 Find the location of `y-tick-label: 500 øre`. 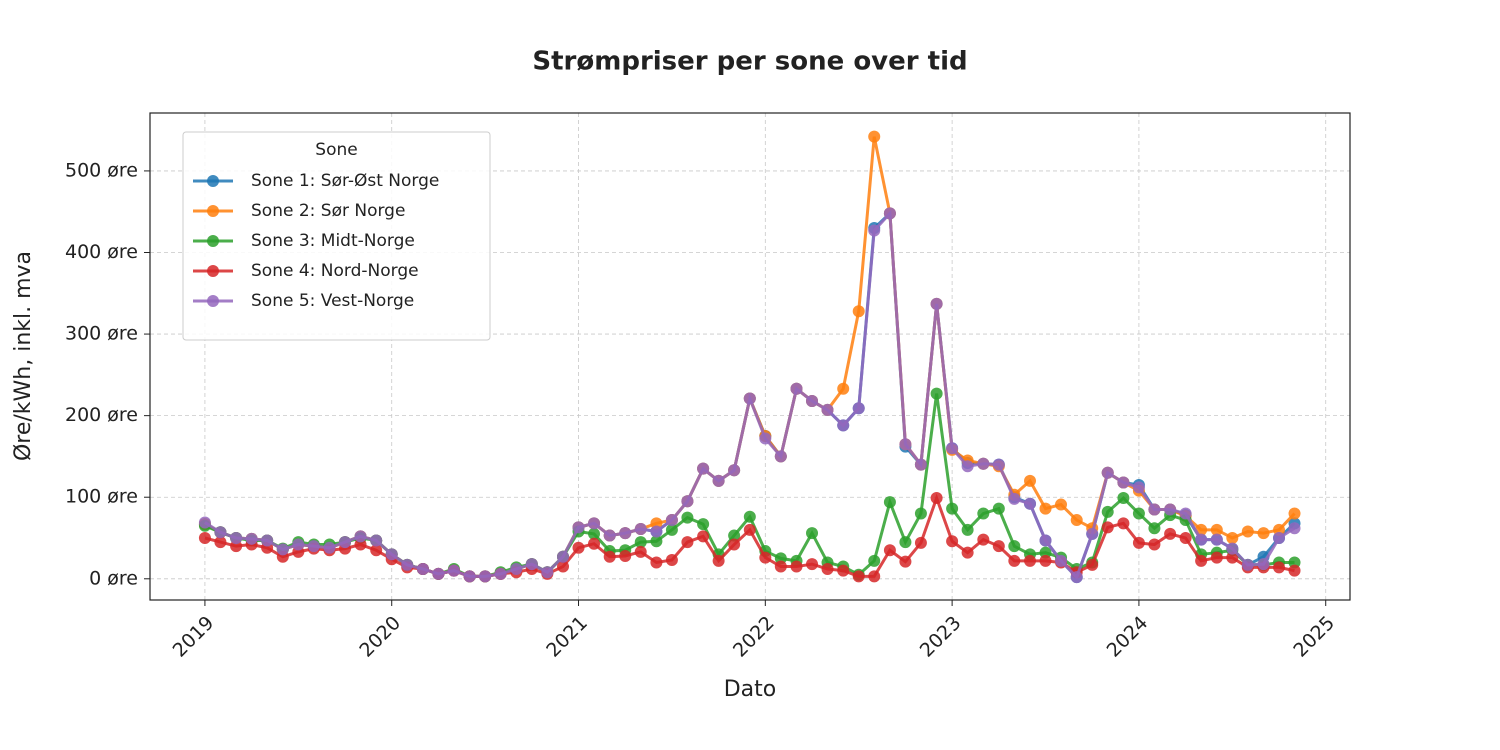

y-tick-label: 500 øre is located at coordinates (101, 170).